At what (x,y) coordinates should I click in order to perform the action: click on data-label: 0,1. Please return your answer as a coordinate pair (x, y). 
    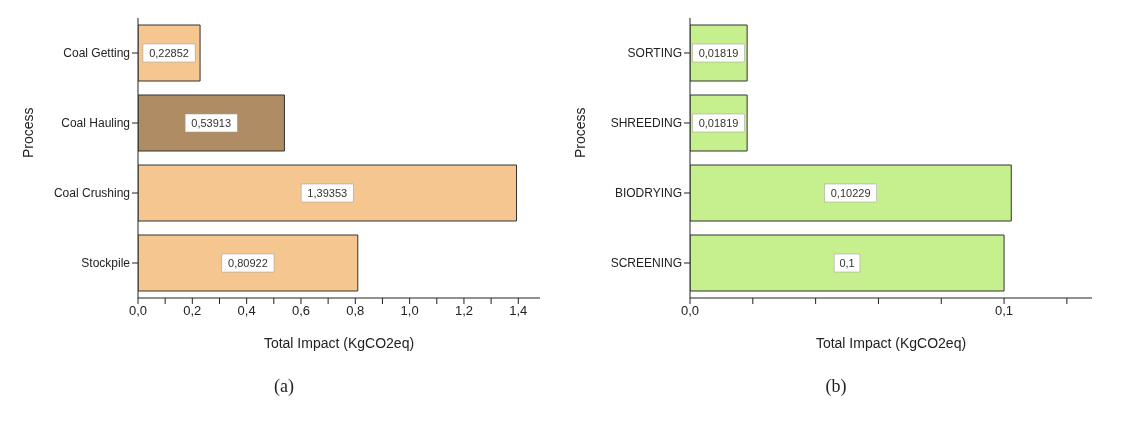
    Looking at the image, I should click on (847, 263).